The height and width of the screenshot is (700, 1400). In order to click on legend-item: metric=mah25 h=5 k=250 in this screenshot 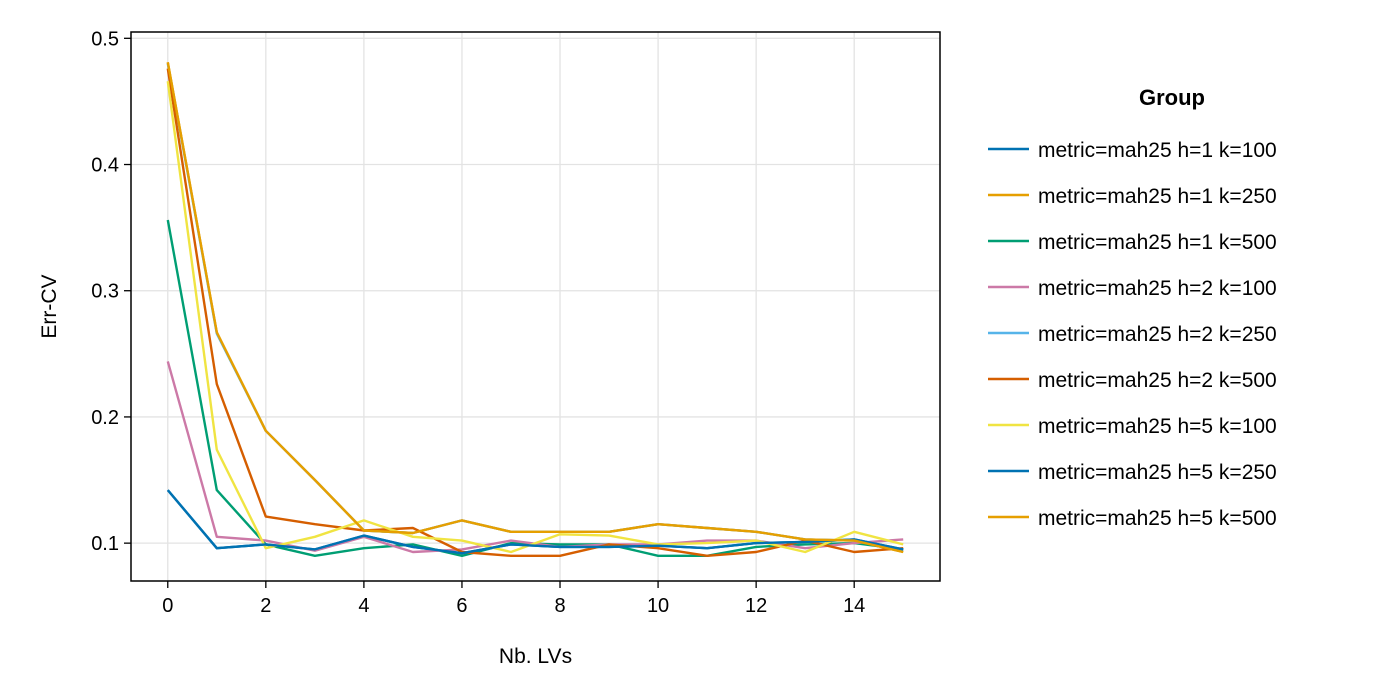, I will do `click(1132, 472)`.